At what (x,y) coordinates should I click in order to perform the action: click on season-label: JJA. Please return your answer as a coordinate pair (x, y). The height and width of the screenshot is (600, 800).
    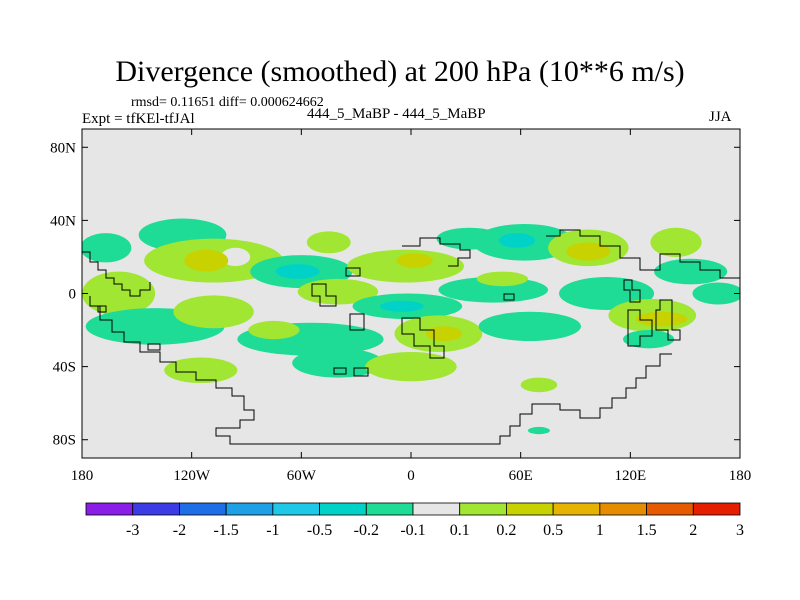
    Looking at the image, I should click on (720, 117).